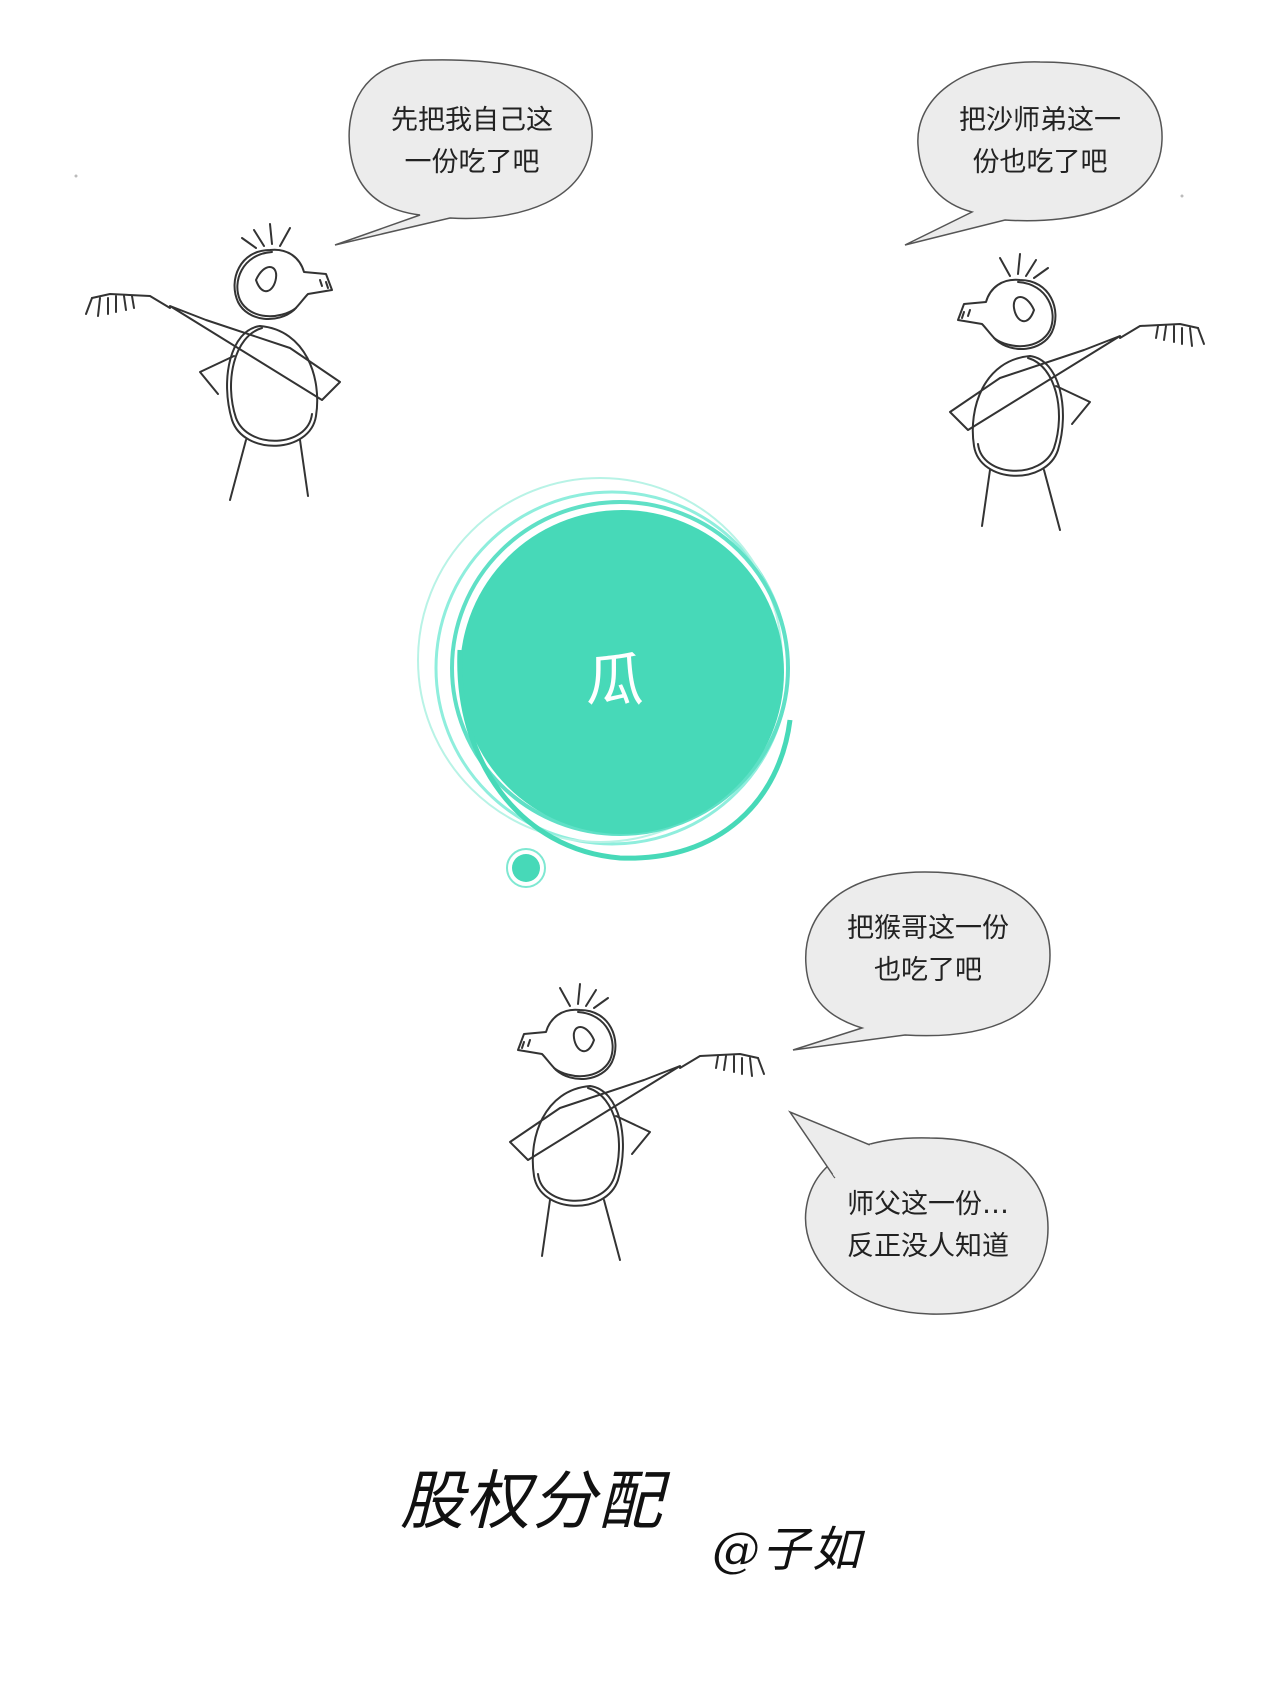  Describe the element at coordinates (532, 1502) in the screenshot. I see `comic-title-handwritten: 股权分配` at that location.